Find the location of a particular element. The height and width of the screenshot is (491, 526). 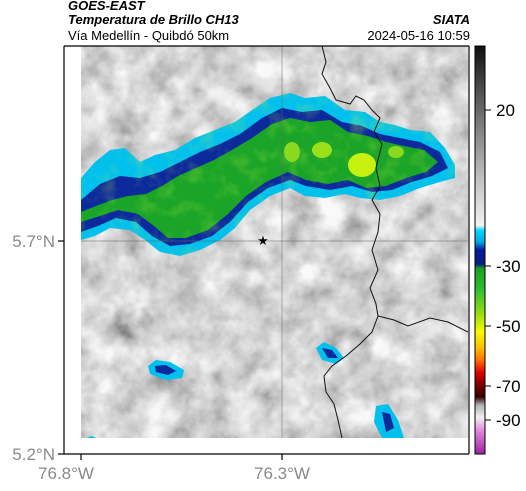

lat-tick-label: 5.7°N is located at coordinates (33, 241).